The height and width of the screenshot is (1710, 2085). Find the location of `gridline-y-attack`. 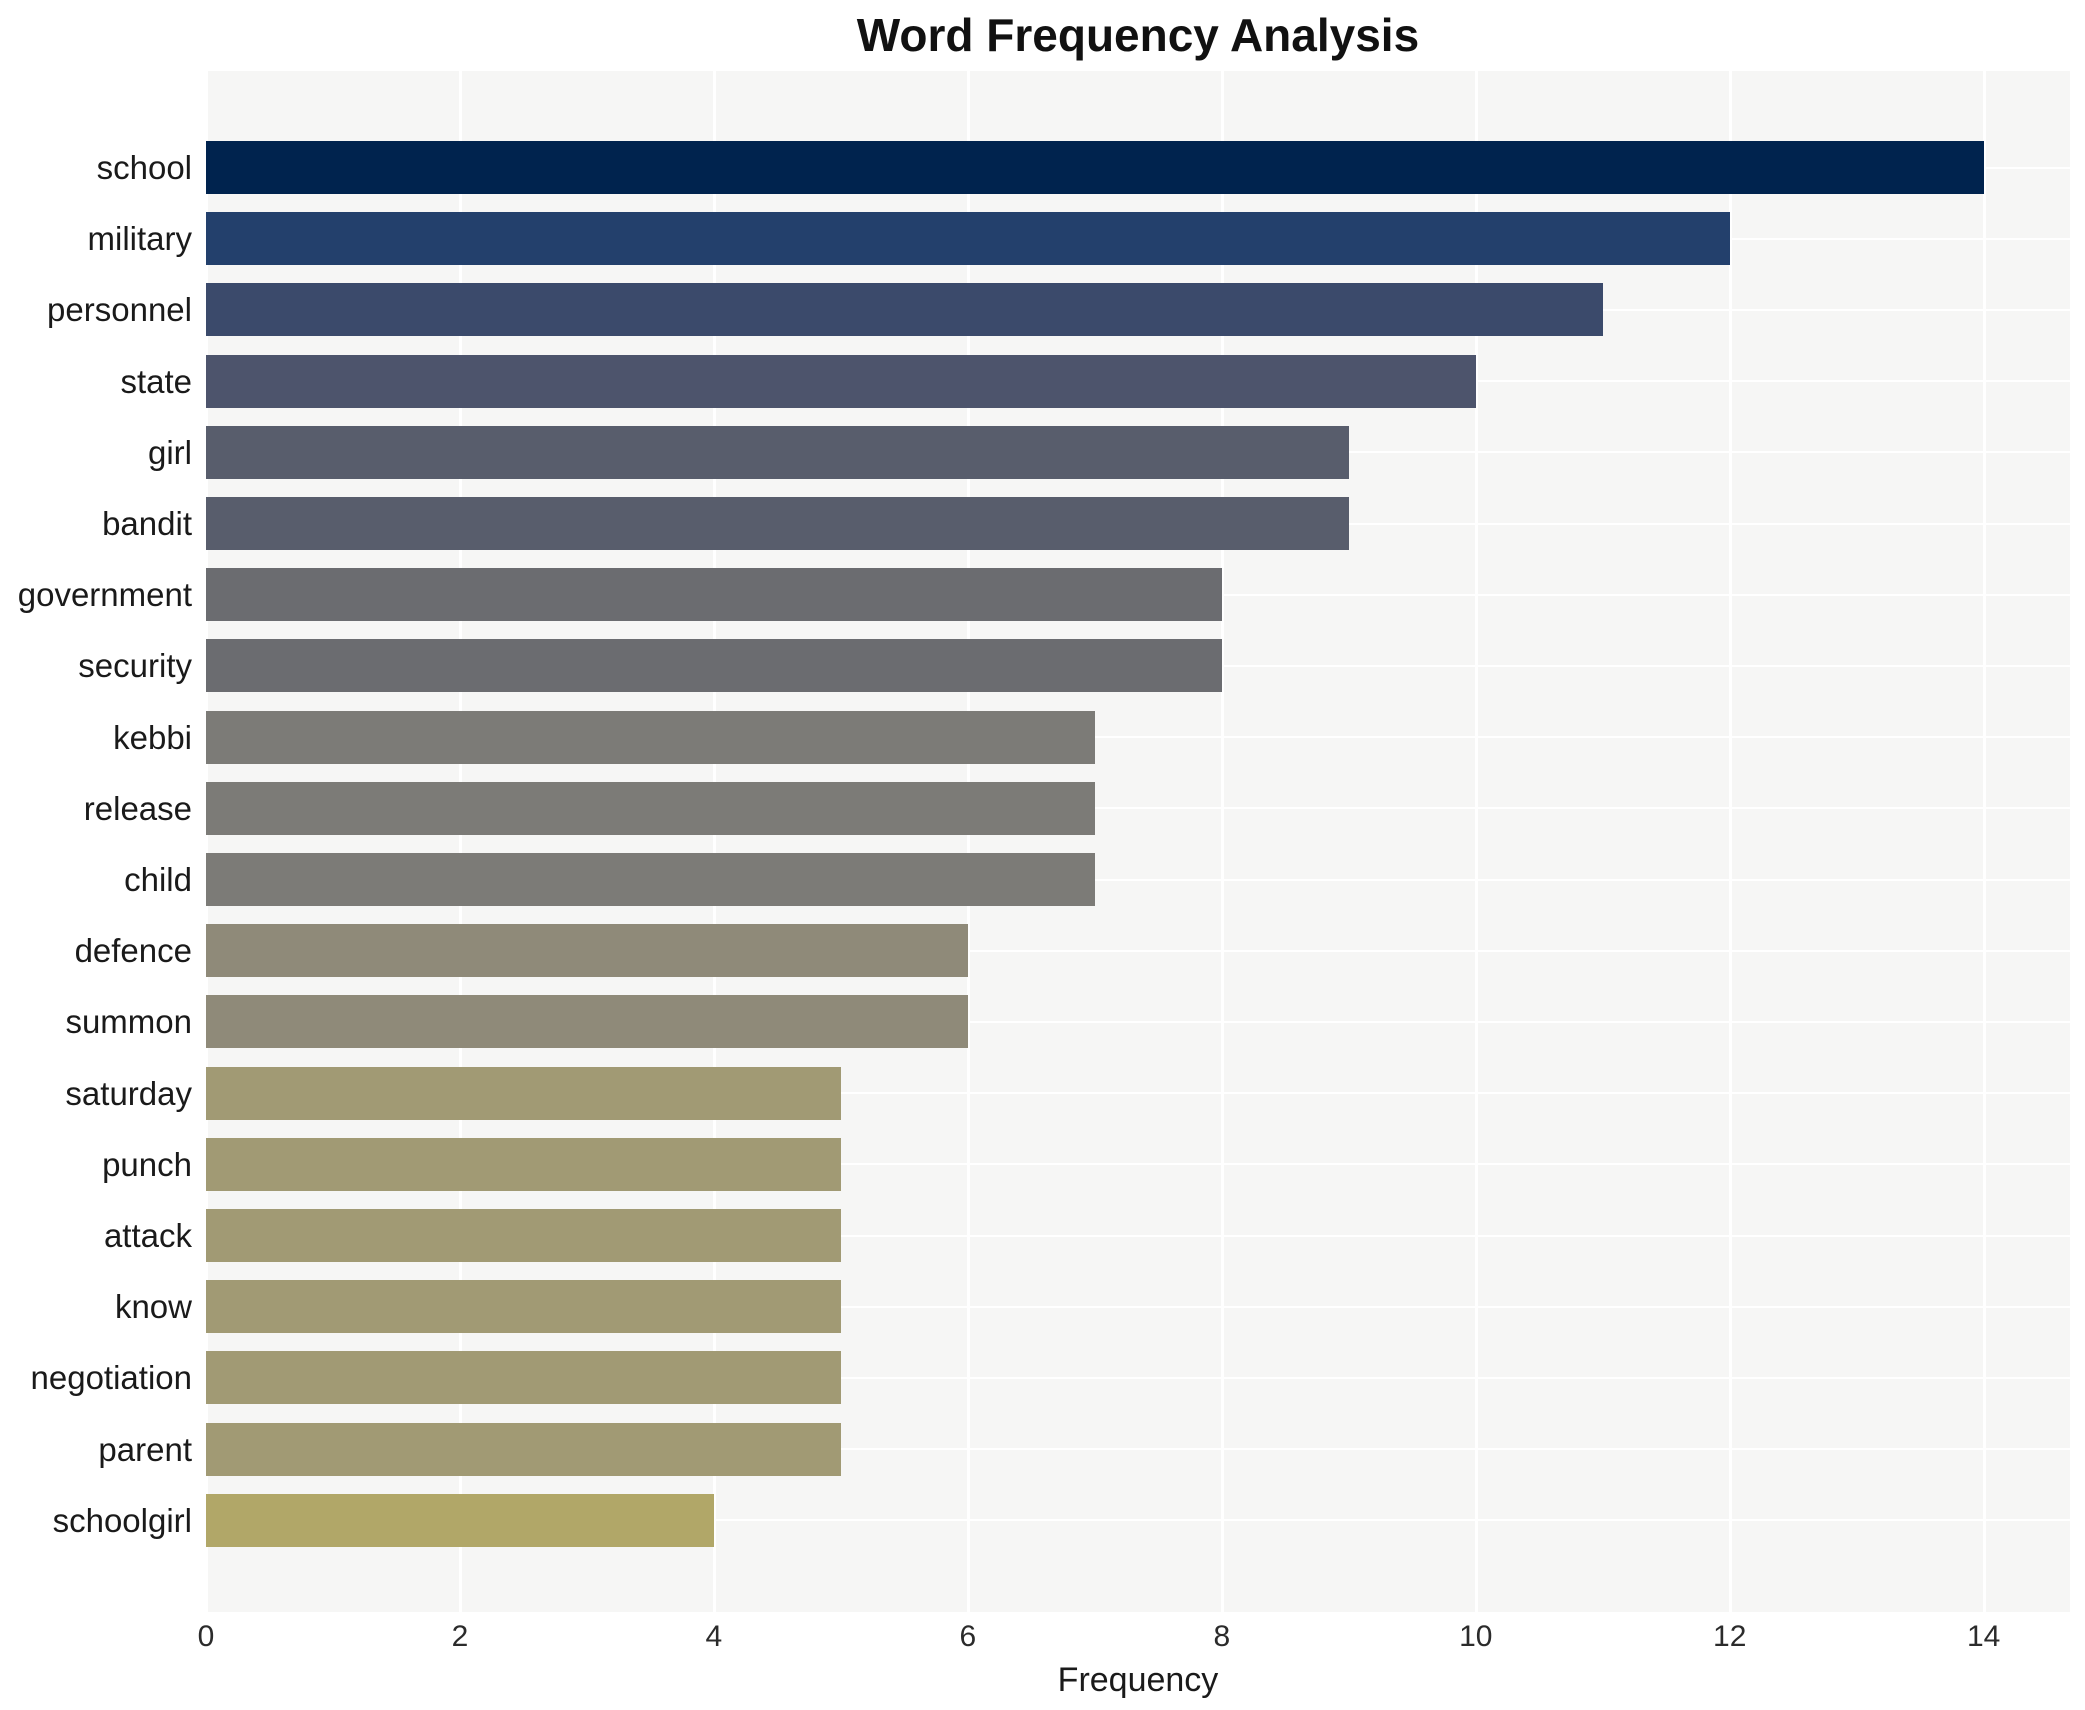

gridline-y-attack is located at coordinates (1138, 1235).